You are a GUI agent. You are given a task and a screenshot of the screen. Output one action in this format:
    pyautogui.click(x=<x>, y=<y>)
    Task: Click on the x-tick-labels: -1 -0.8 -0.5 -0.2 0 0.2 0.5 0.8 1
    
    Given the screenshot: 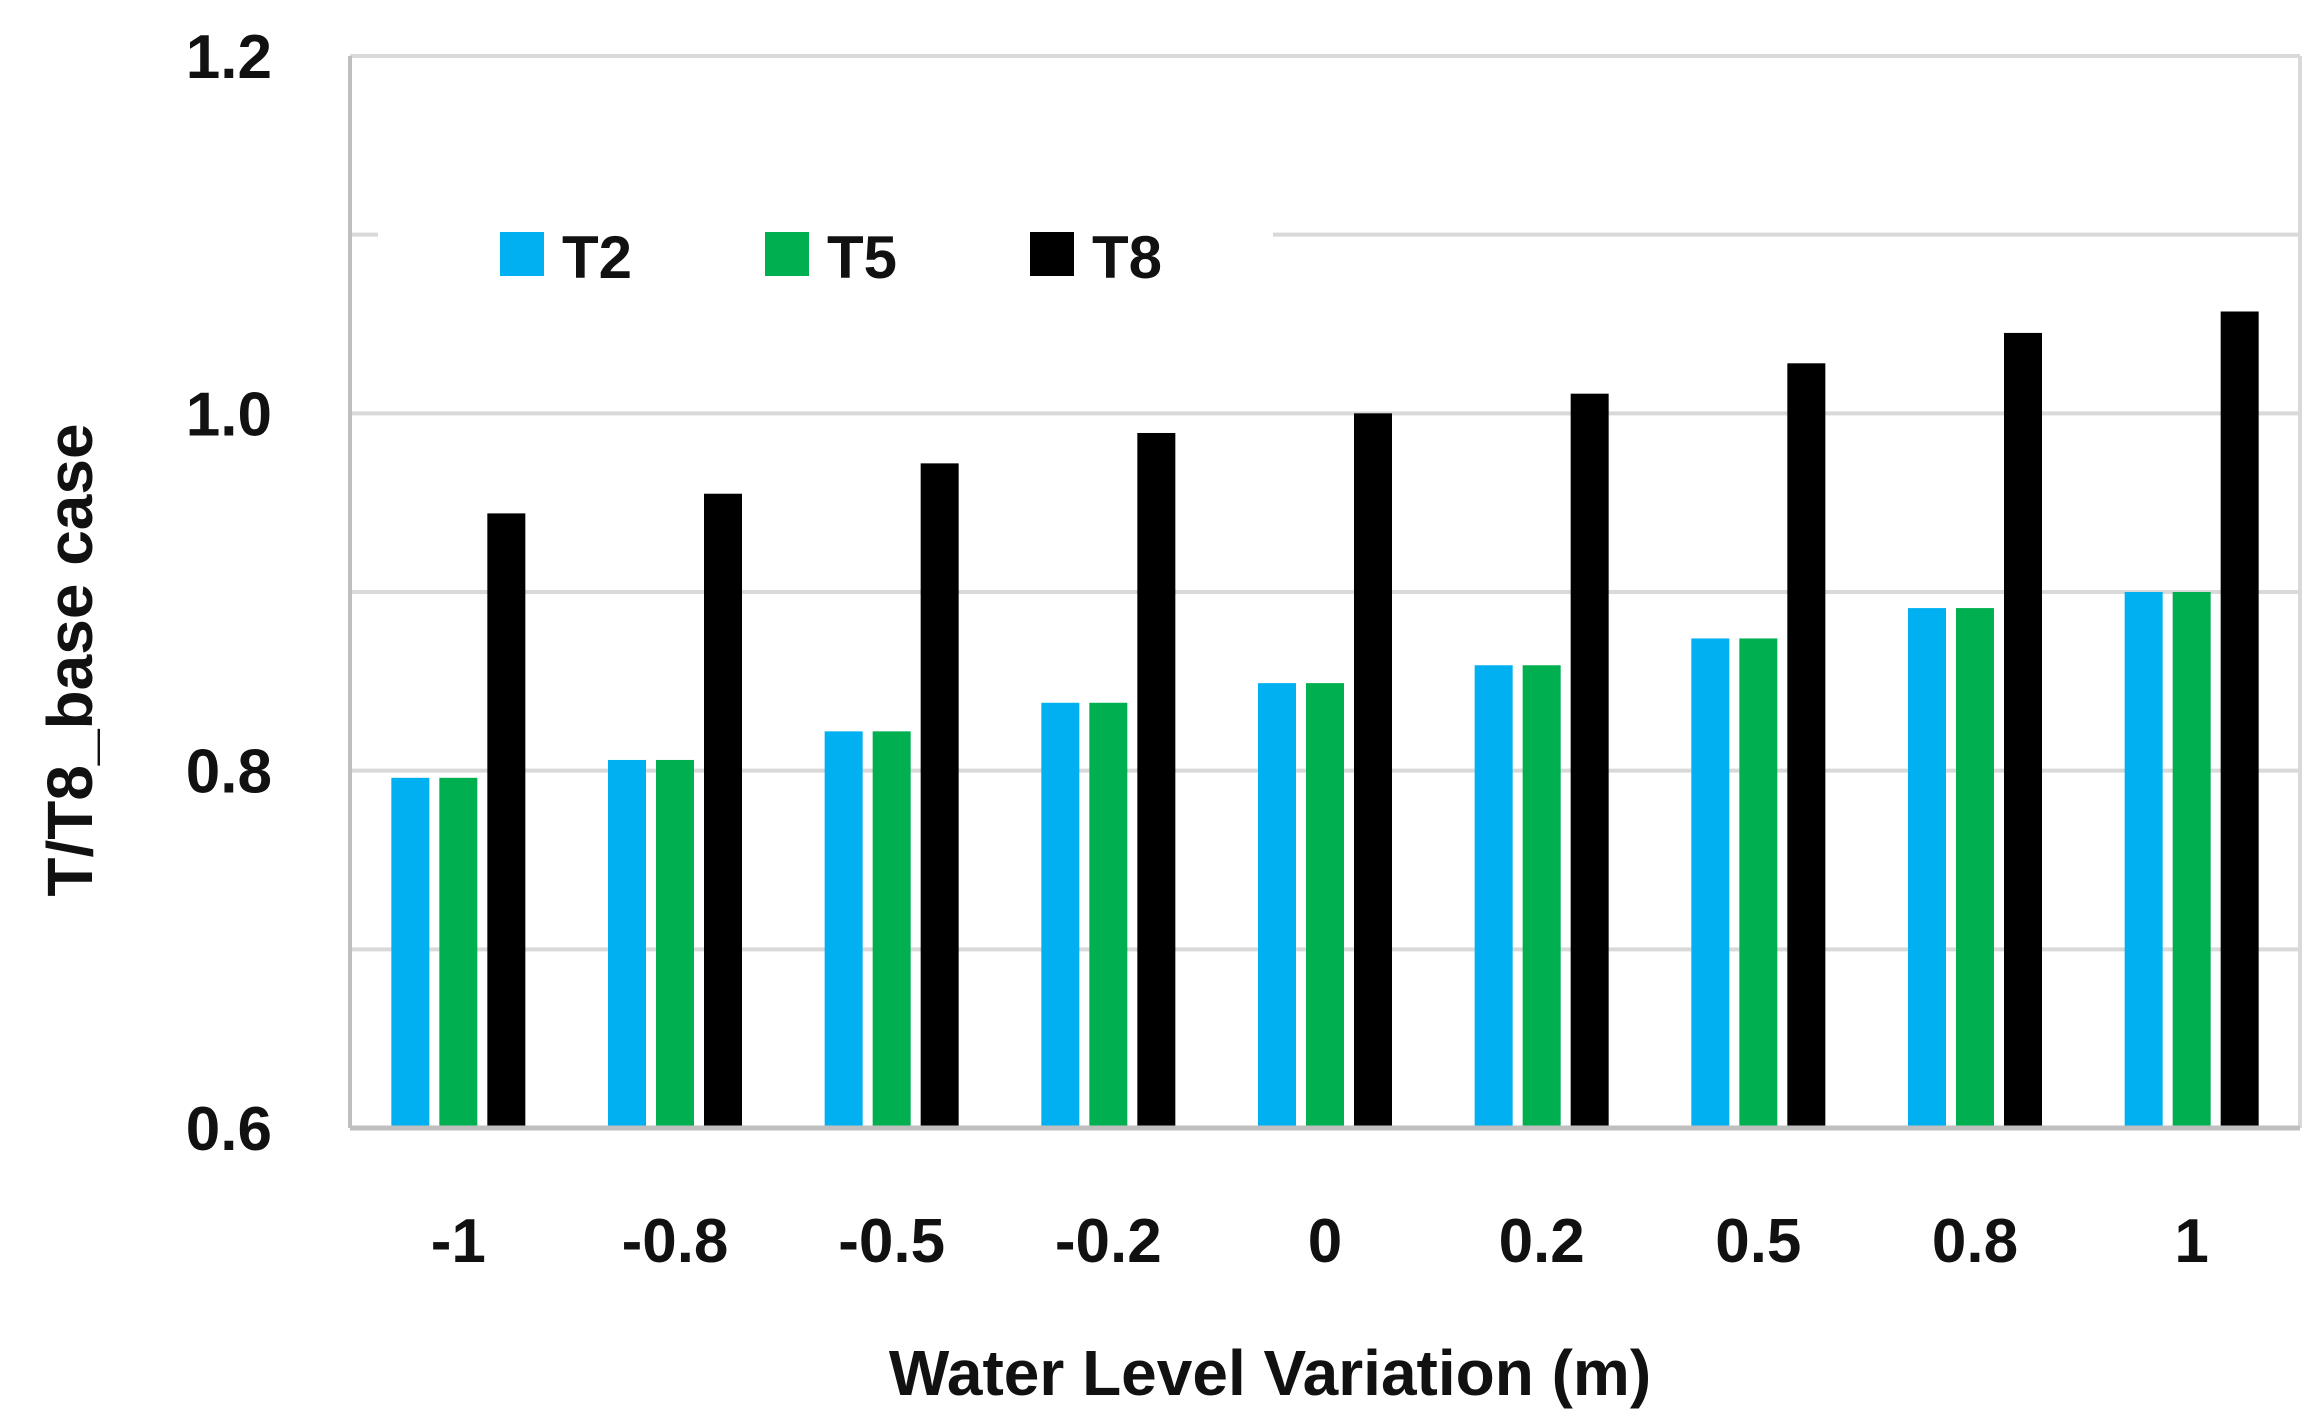 What is the action you would take?
    pyautogui.click(x=1320, y=1241)
    